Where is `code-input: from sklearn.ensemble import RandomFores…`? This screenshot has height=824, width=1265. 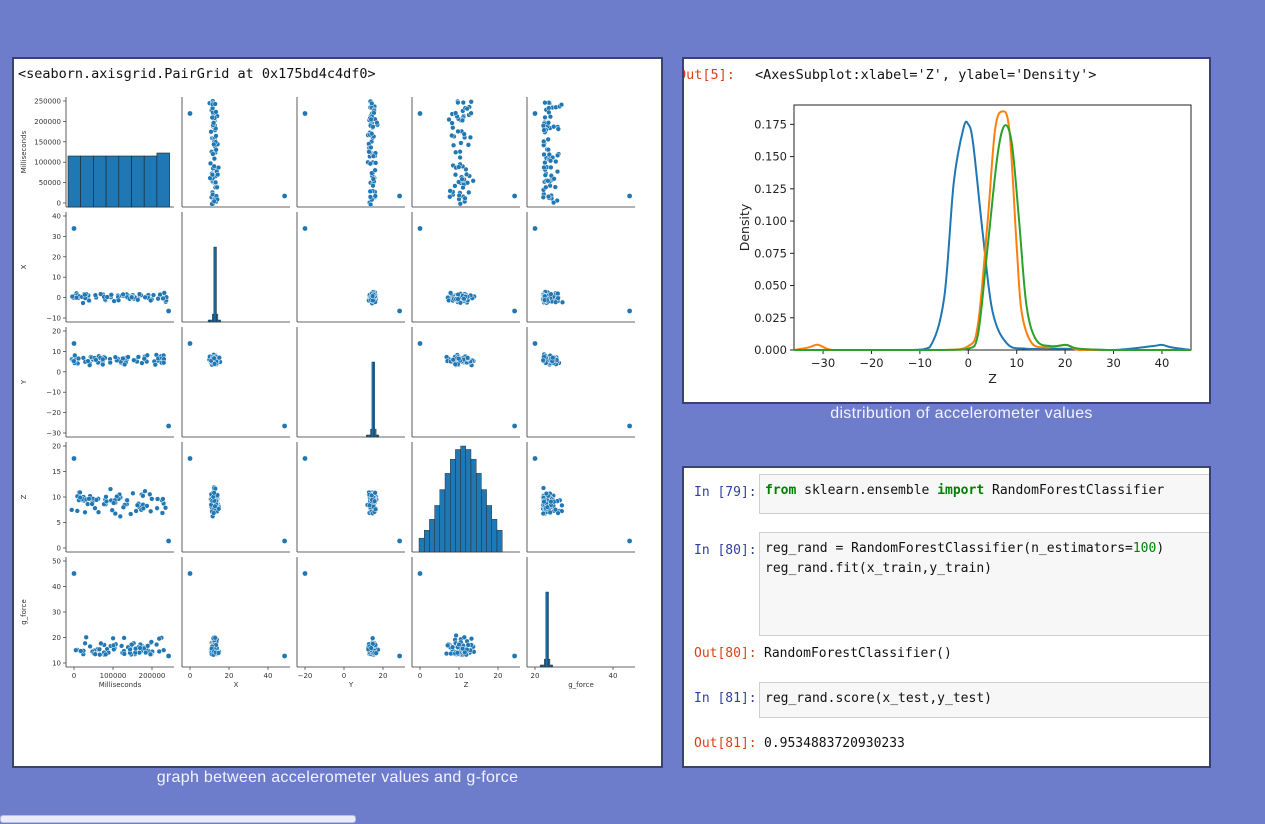
code-input: from sklearn.ensemble import RandomFores… is located at coordinates (984, 494).